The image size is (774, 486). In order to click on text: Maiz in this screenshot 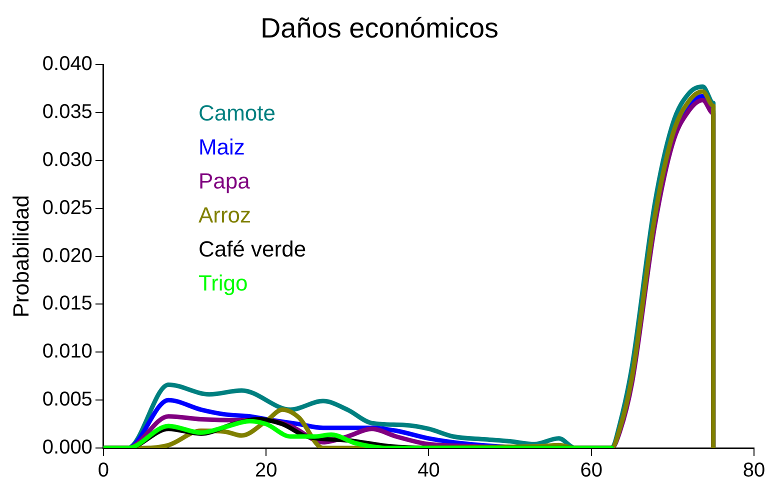, I will do `click(221, 147)`.